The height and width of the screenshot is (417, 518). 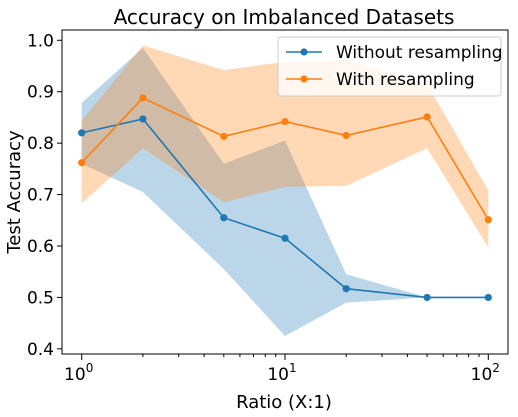 I want to click on x-tick-label: 10⁰, so click(x=78, y=373).